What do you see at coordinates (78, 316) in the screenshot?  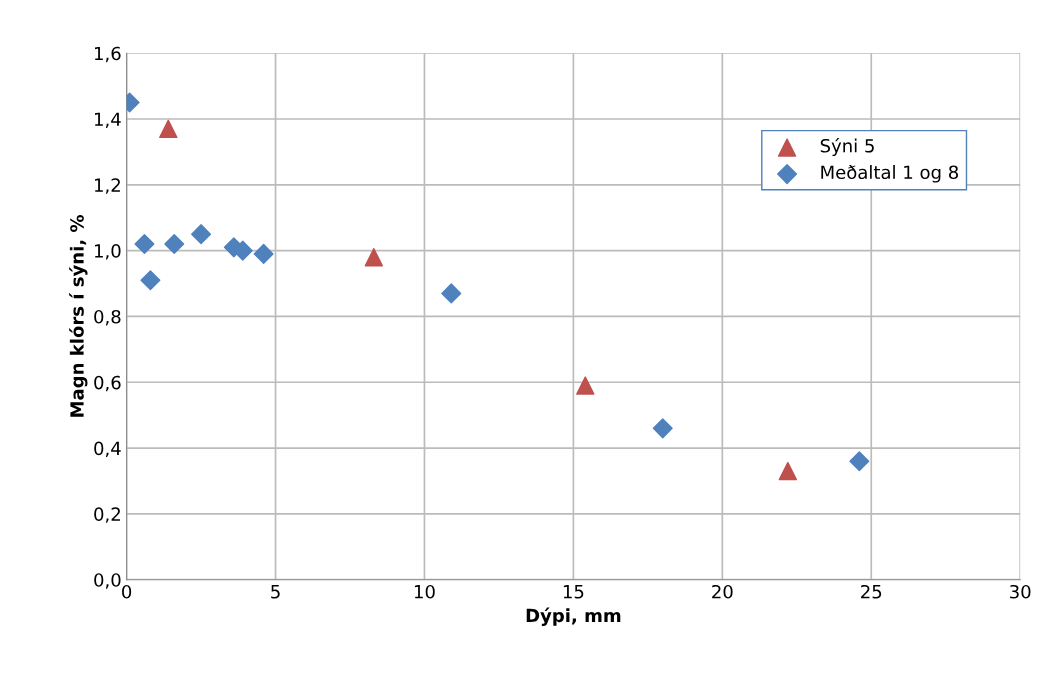 I see `y-axis-title: Magn klórs í sýni, %` at bounding box center [78, 316].